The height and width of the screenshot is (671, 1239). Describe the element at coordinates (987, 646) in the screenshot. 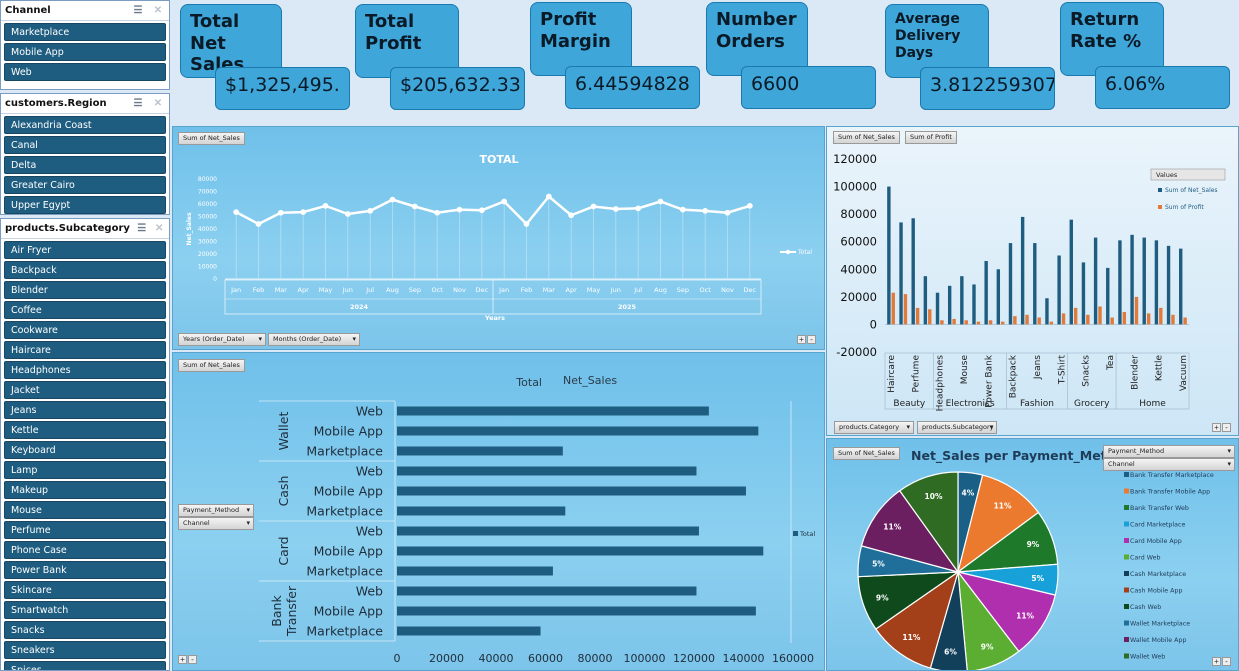

I see `slice-label: 9%` at that location.